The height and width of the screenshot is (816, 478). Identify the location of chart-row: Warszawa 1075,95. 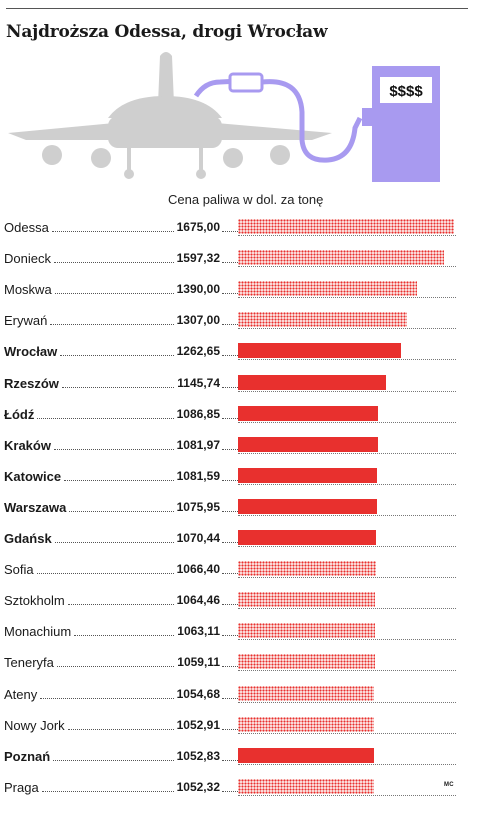
(239, 507).